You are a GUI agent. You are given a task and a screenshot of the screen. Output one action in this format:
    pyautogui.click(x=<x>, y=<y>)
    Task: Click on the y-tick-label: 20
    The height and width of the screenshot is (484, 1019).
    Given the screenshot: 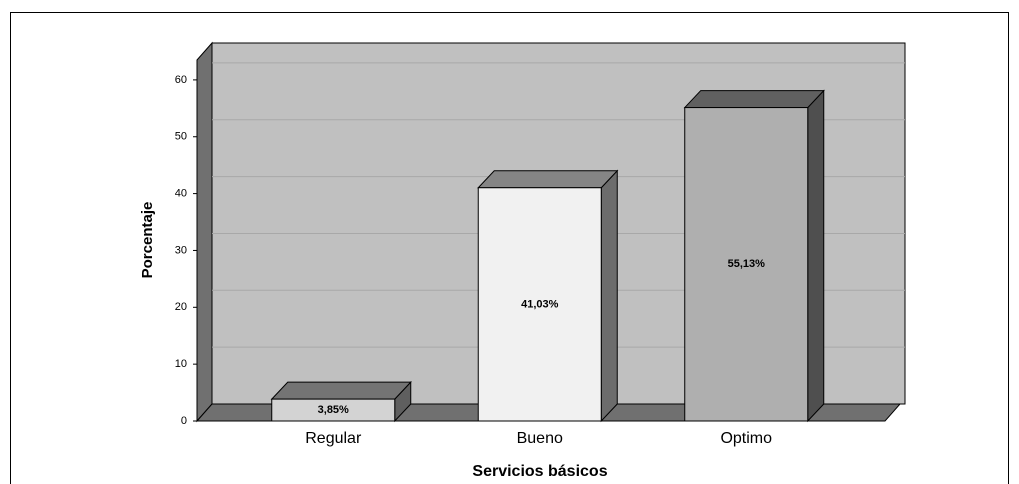 What is the action you would take?
    pyautogui.click(x=181, y=307)
    